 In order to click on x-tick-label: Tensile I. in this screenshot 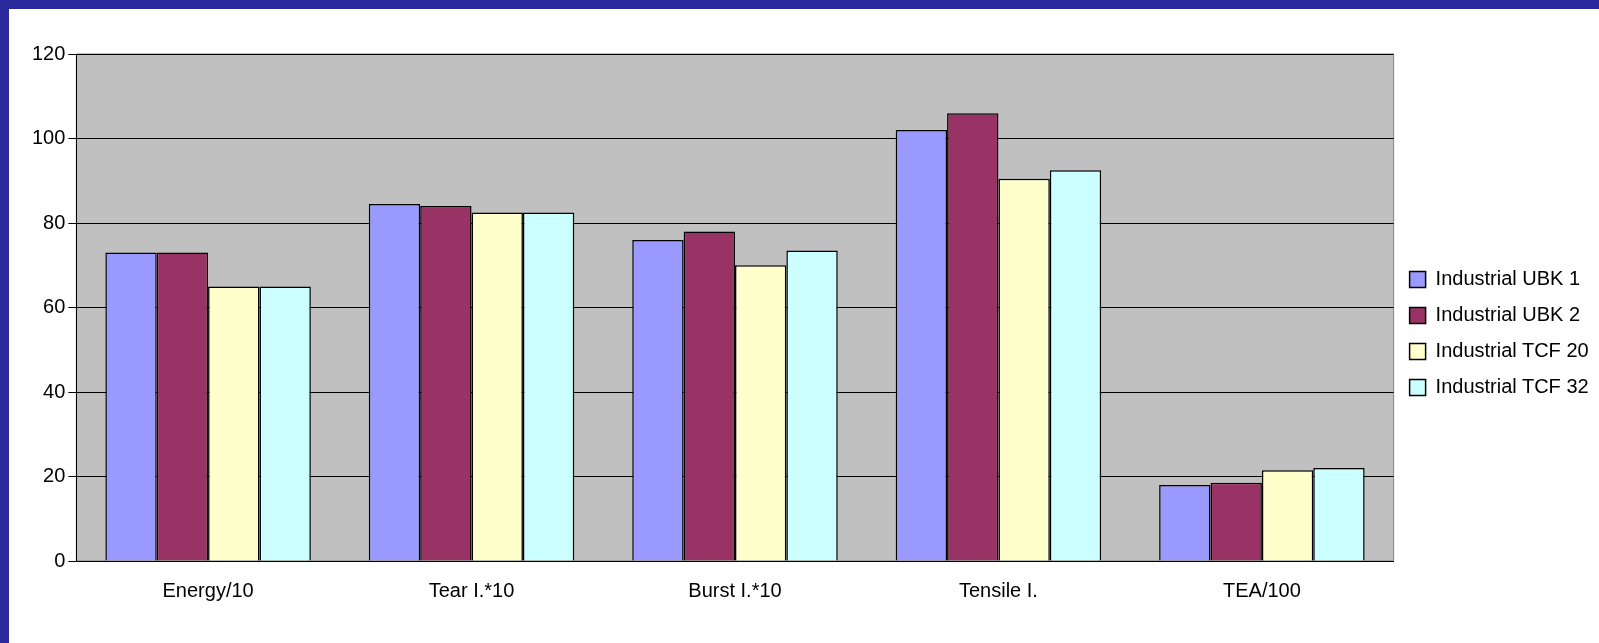, I will do `click(998, 589)`.